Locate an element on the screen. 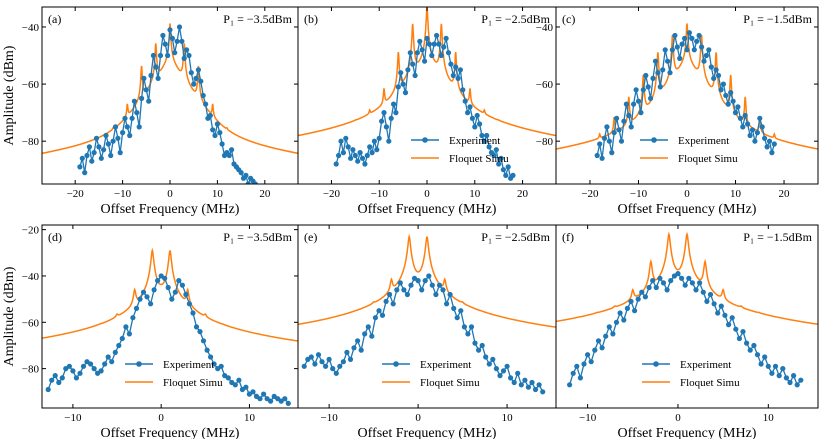 The width and height of the screenshot is (830, 439). legend-experiment-marker is located at coordinates (396, 364).